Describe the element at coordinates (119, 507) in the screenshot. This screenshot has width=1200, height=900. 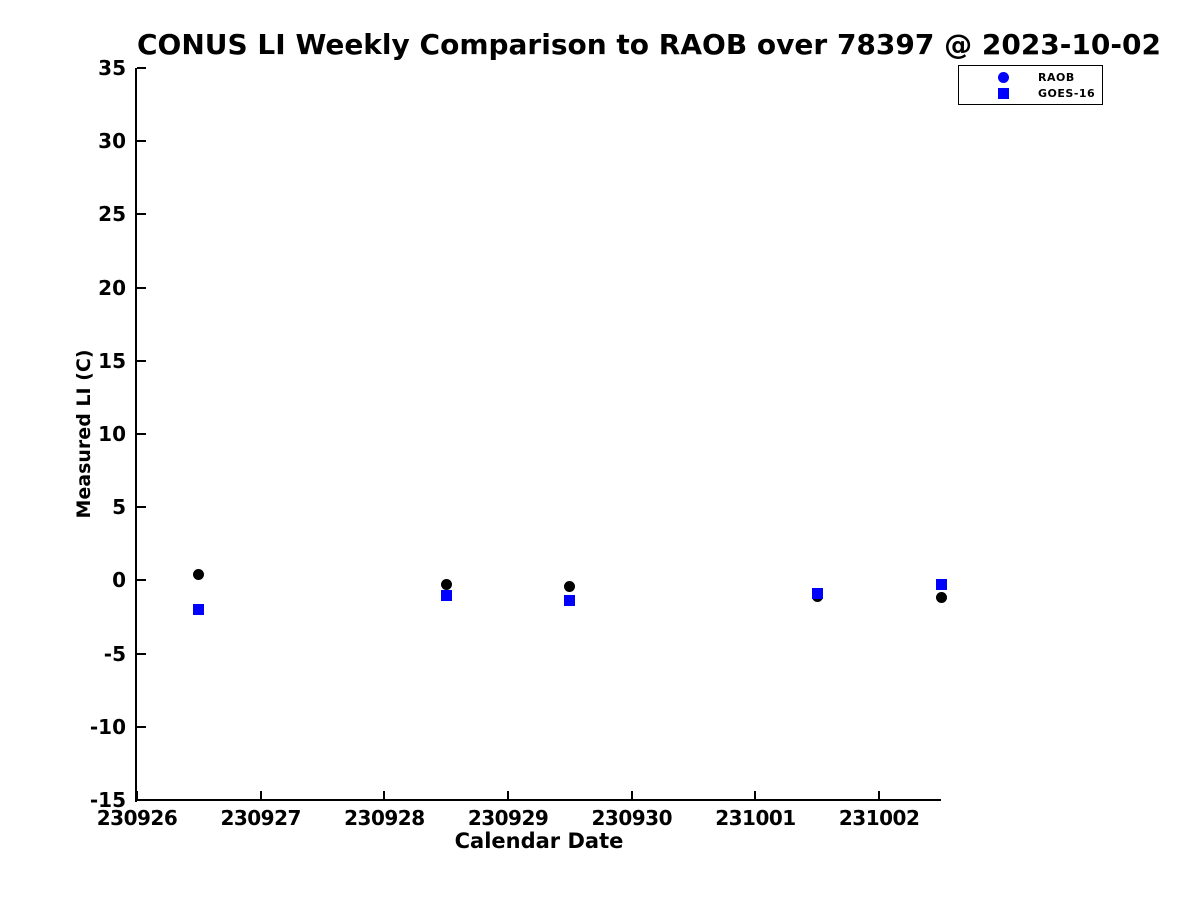
I see `y-tick-label: 5` at that location.